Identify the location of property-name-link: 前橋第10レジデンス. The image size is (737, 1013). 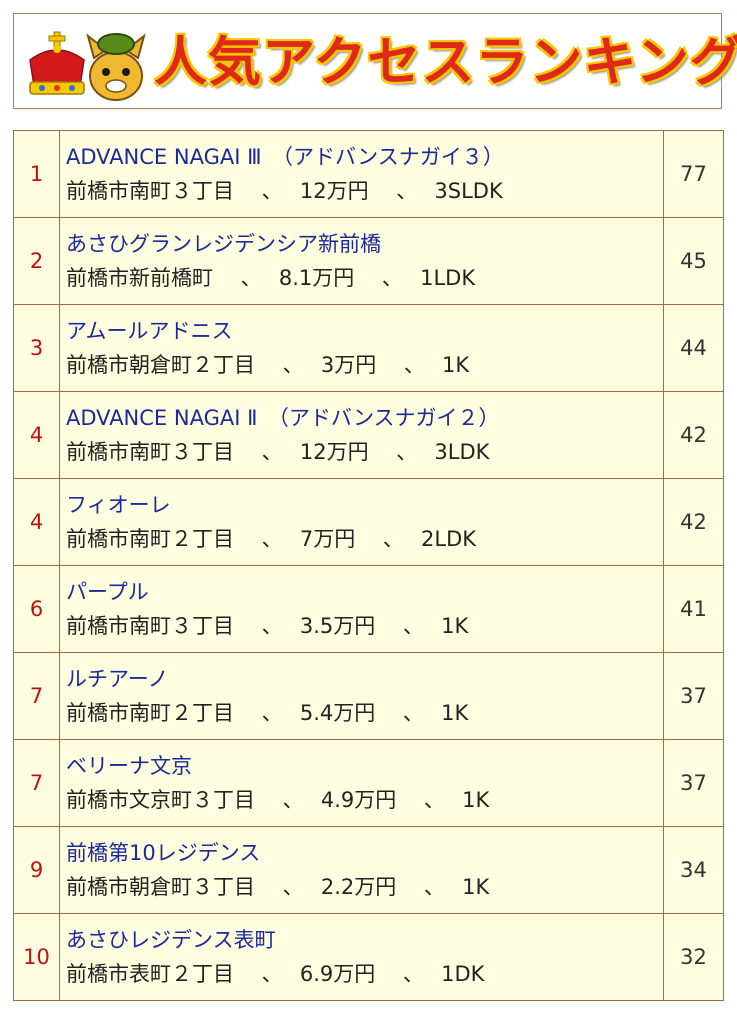
(163, 853).